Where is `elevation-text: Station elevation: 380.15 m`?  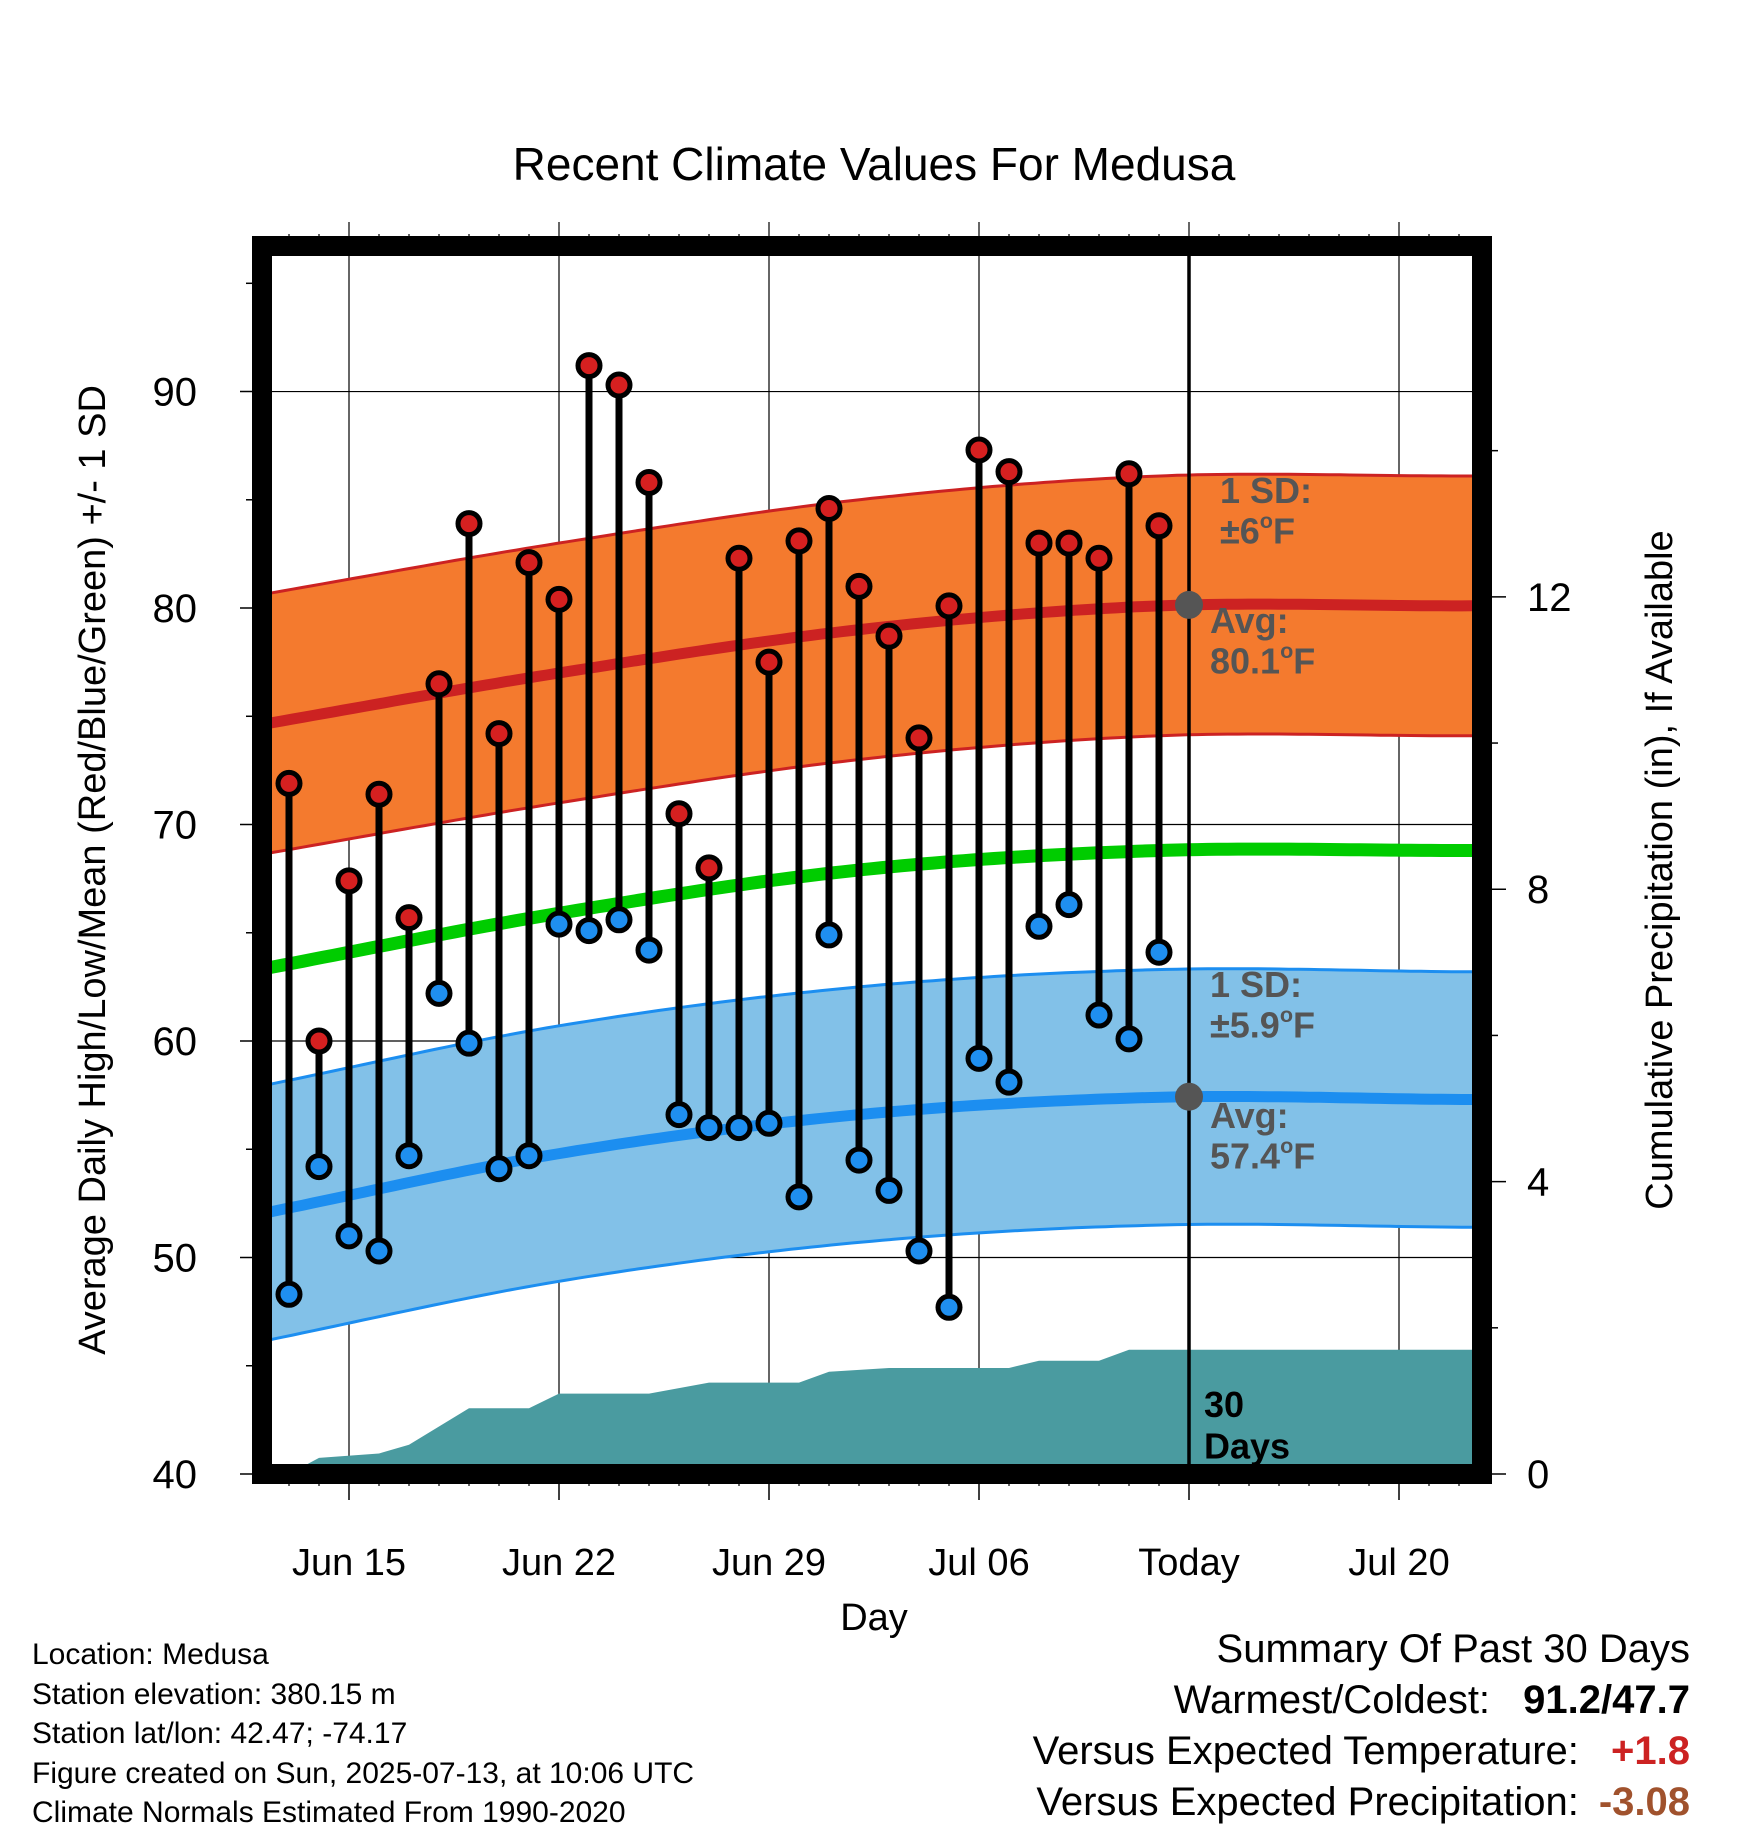
elevation-text: Station elevation: 380.15 m is located at coordinates (214, 1694).